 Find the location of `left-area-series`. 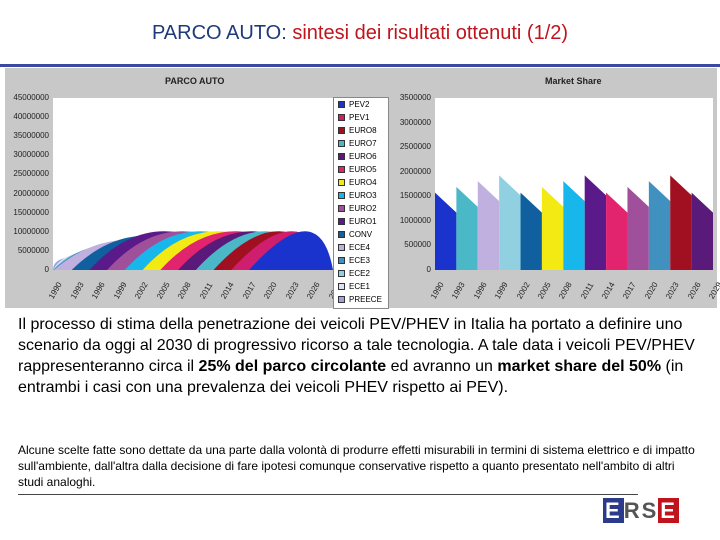

left-area-series is located at coordinates (291, 250).